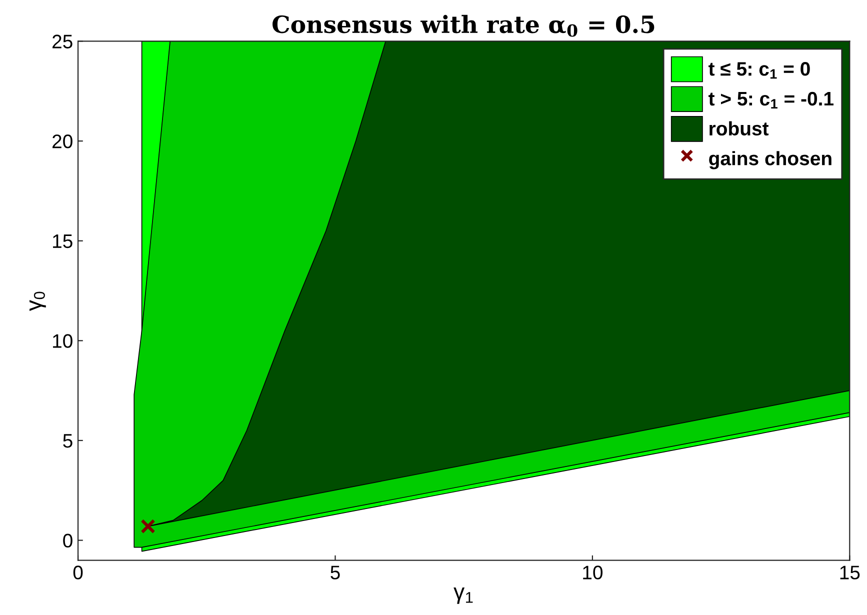  I want to click on y-tick-label: 25, so click(62, 41).